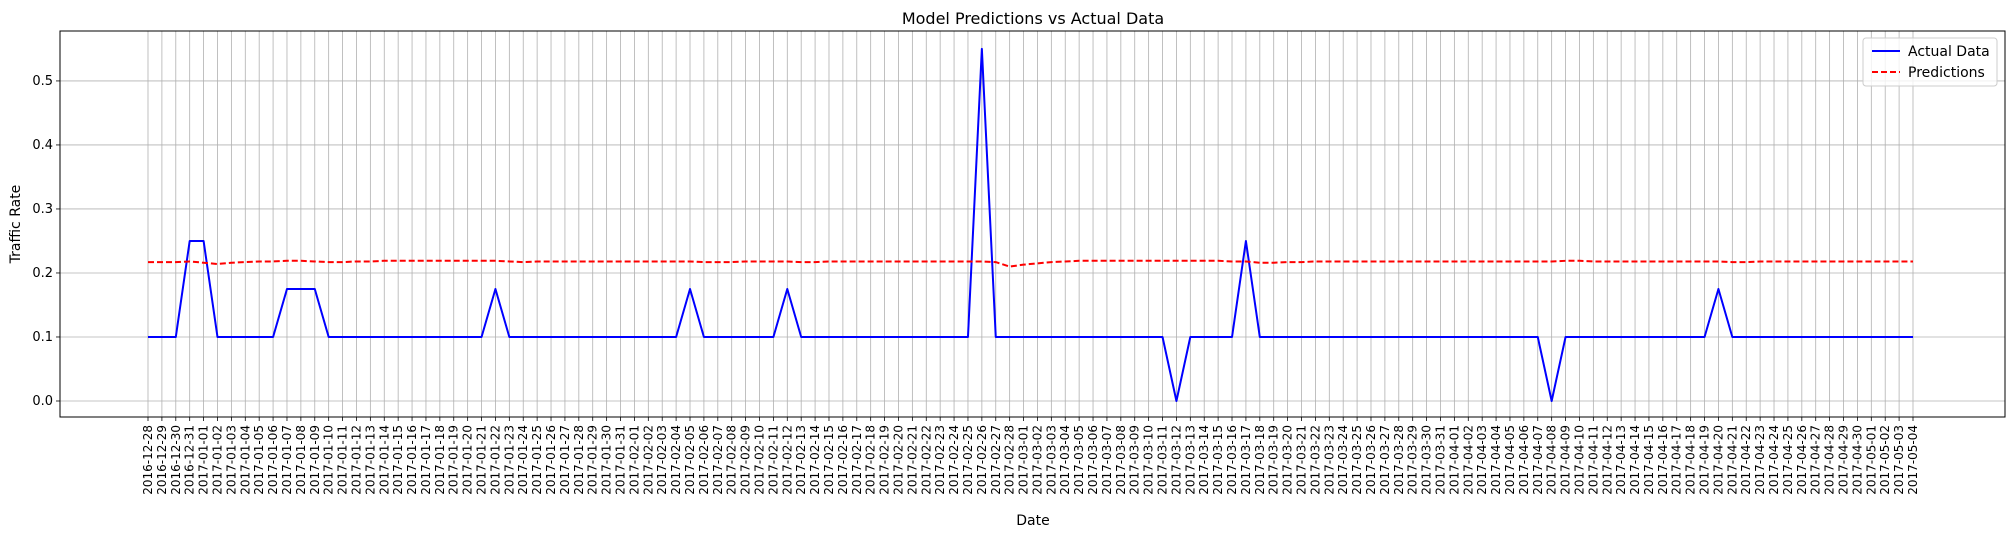 The height and width of the screenshot is (536, 2008). What do you see at coordinates (968, 460) in the screenshot?
I see `x-tick-label: 2017-02-25` at bounding box center [968, 460].